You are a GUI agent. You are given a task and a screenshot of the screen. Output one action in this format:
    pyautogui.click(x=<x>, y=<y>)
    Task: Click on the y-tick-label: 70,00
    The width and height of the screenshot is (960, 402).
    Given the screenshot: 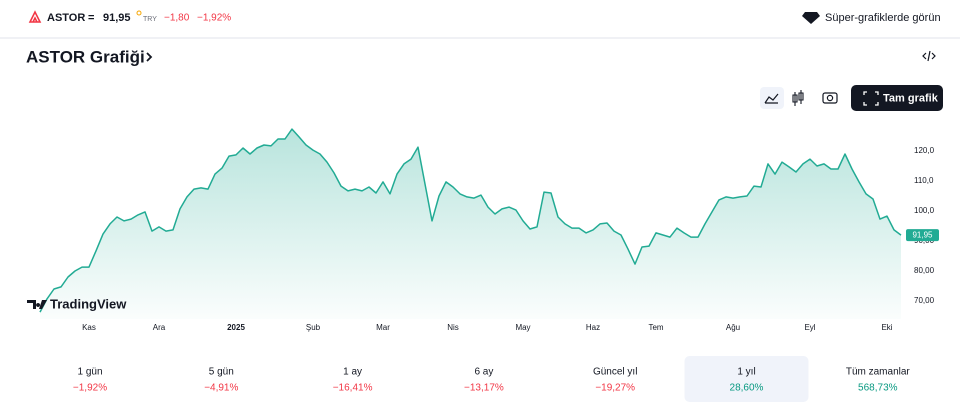 What is the action you would take?
    pyautogui.click(x=924, y=300)
    